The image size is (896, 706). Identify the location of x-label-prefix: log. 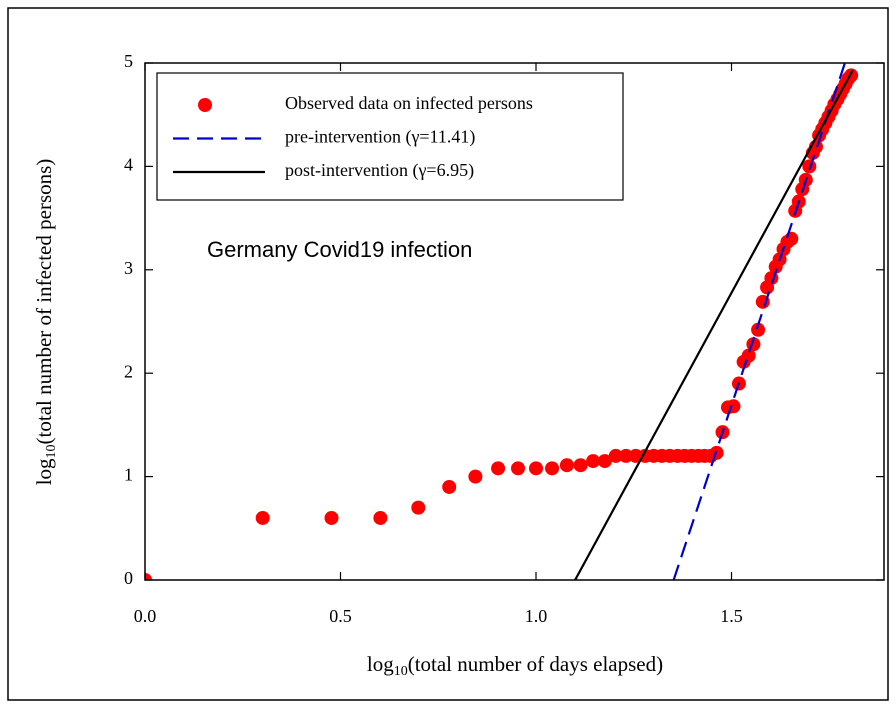
(380, 664).